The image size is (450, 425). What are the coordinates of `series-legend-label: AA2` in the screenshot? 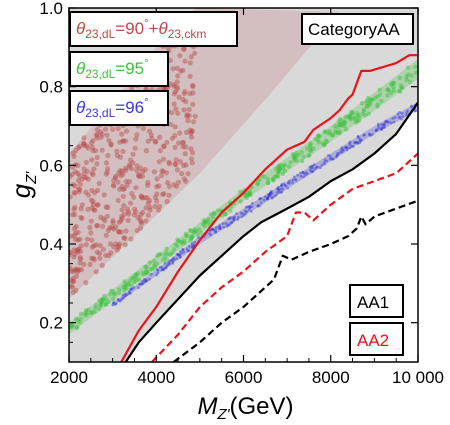 It's located at (373, 340).